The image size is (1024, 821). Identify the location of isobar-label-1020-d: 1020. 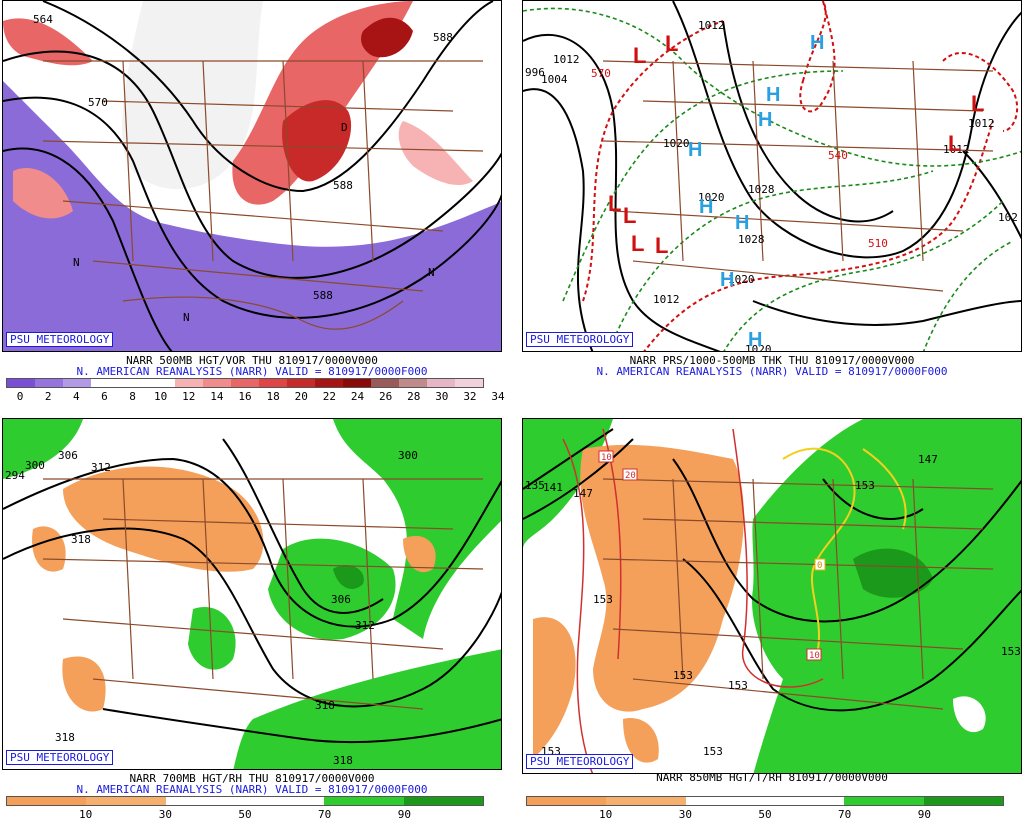
(758, 347).